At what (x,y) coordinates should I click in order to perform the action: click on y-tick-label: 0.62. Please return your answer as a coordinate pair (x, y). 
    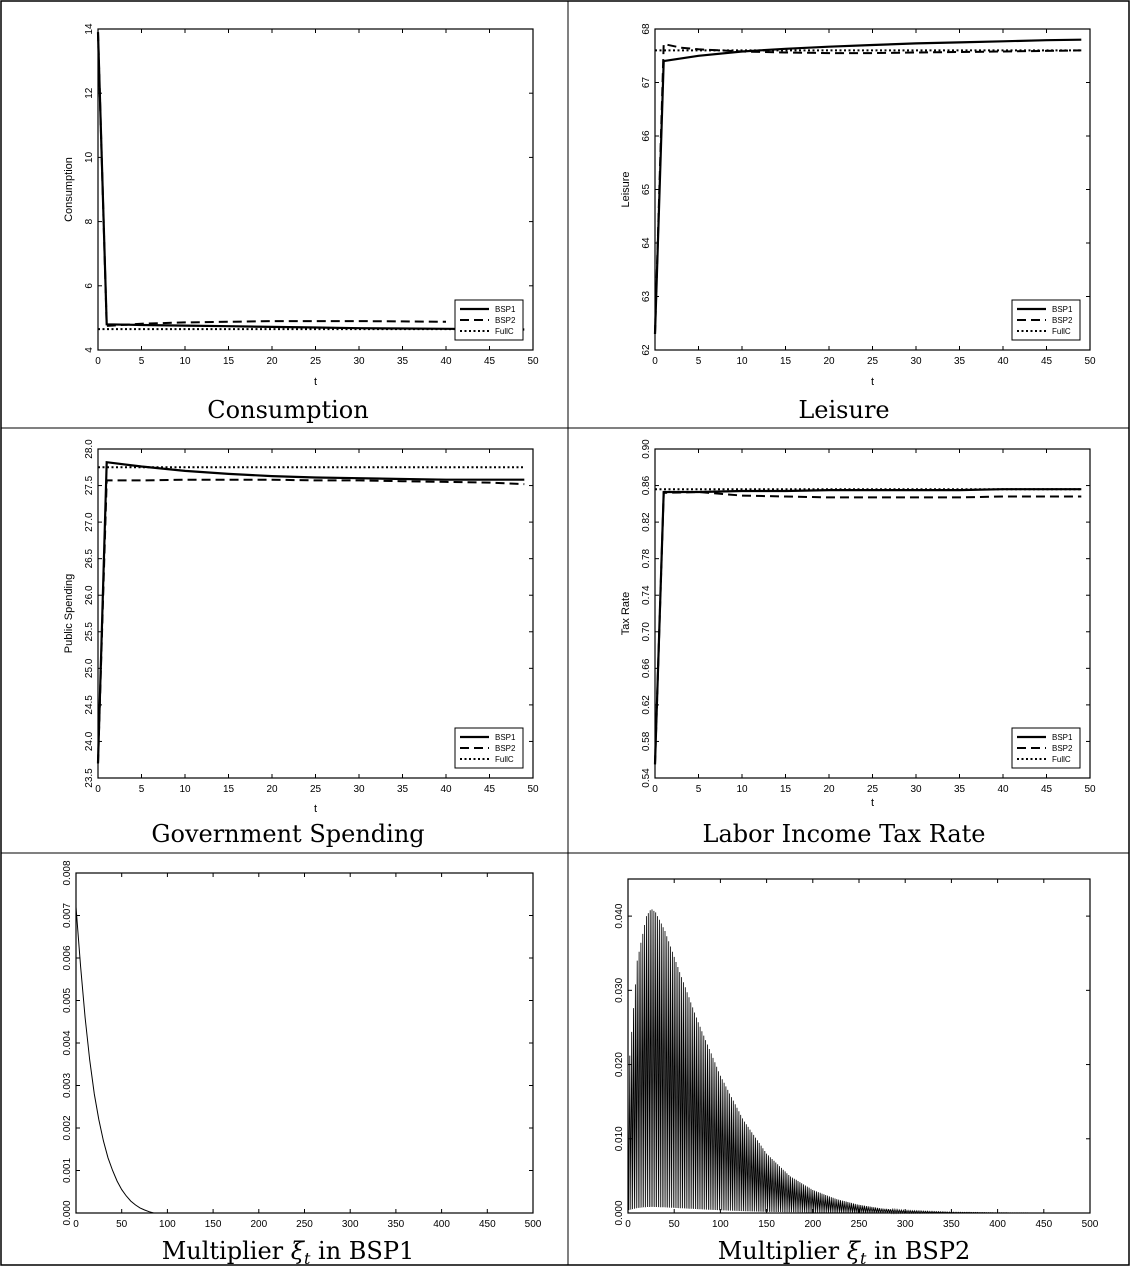
    Looking at the image, I should click on (646, 705).